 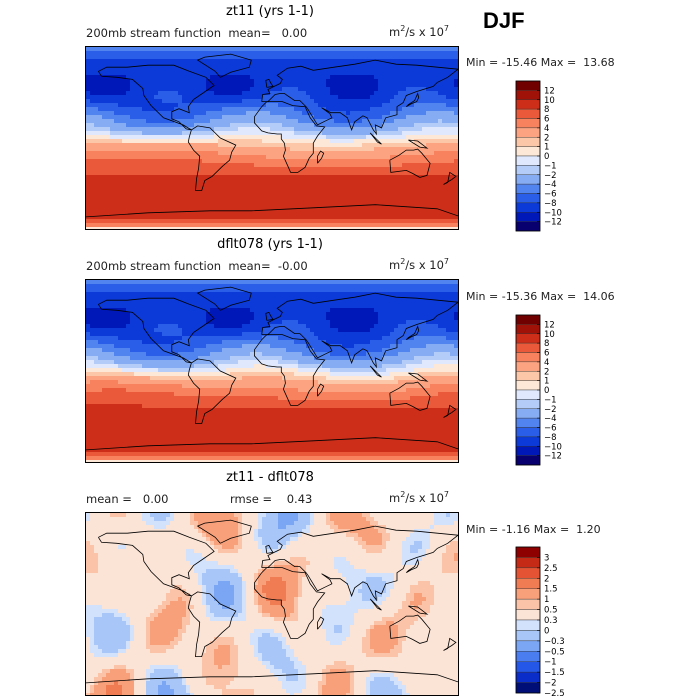 I want to click on panel1-map, so click(x=272, y=138).